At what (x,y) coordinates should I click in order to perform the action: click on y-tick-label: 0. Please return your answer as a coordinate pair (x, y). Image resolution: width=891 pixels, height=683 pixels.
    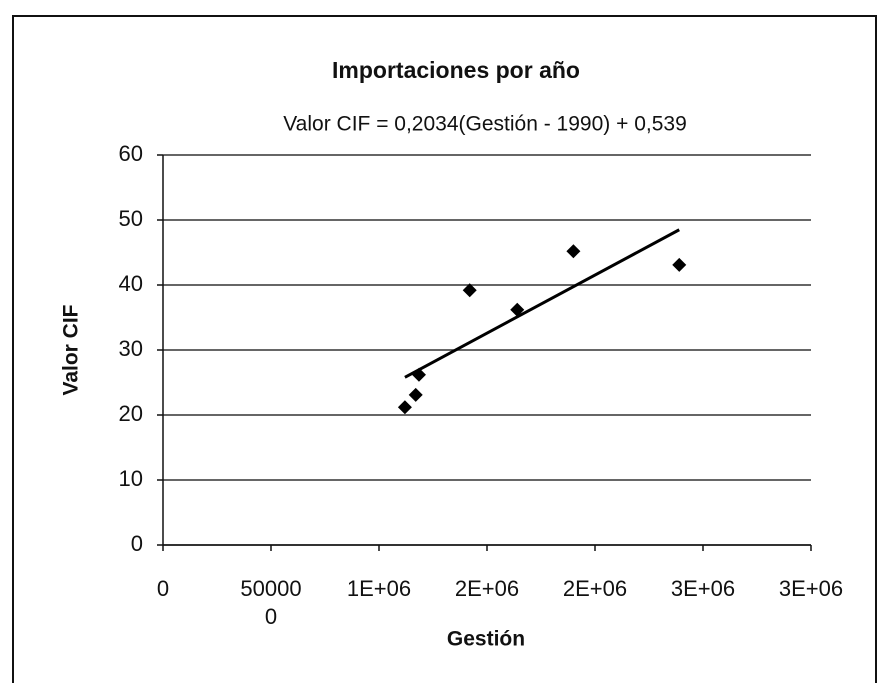
    Looking at the image, I should click on (137, 543).